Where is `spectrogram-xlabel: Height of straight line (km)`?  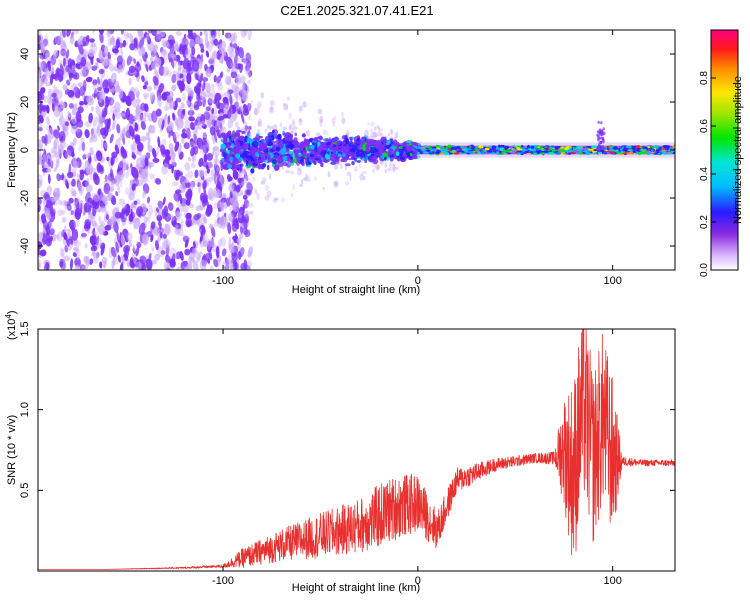 spectrogram-xlabel: Height of straight line (km) is located at coordinates (356, 290).